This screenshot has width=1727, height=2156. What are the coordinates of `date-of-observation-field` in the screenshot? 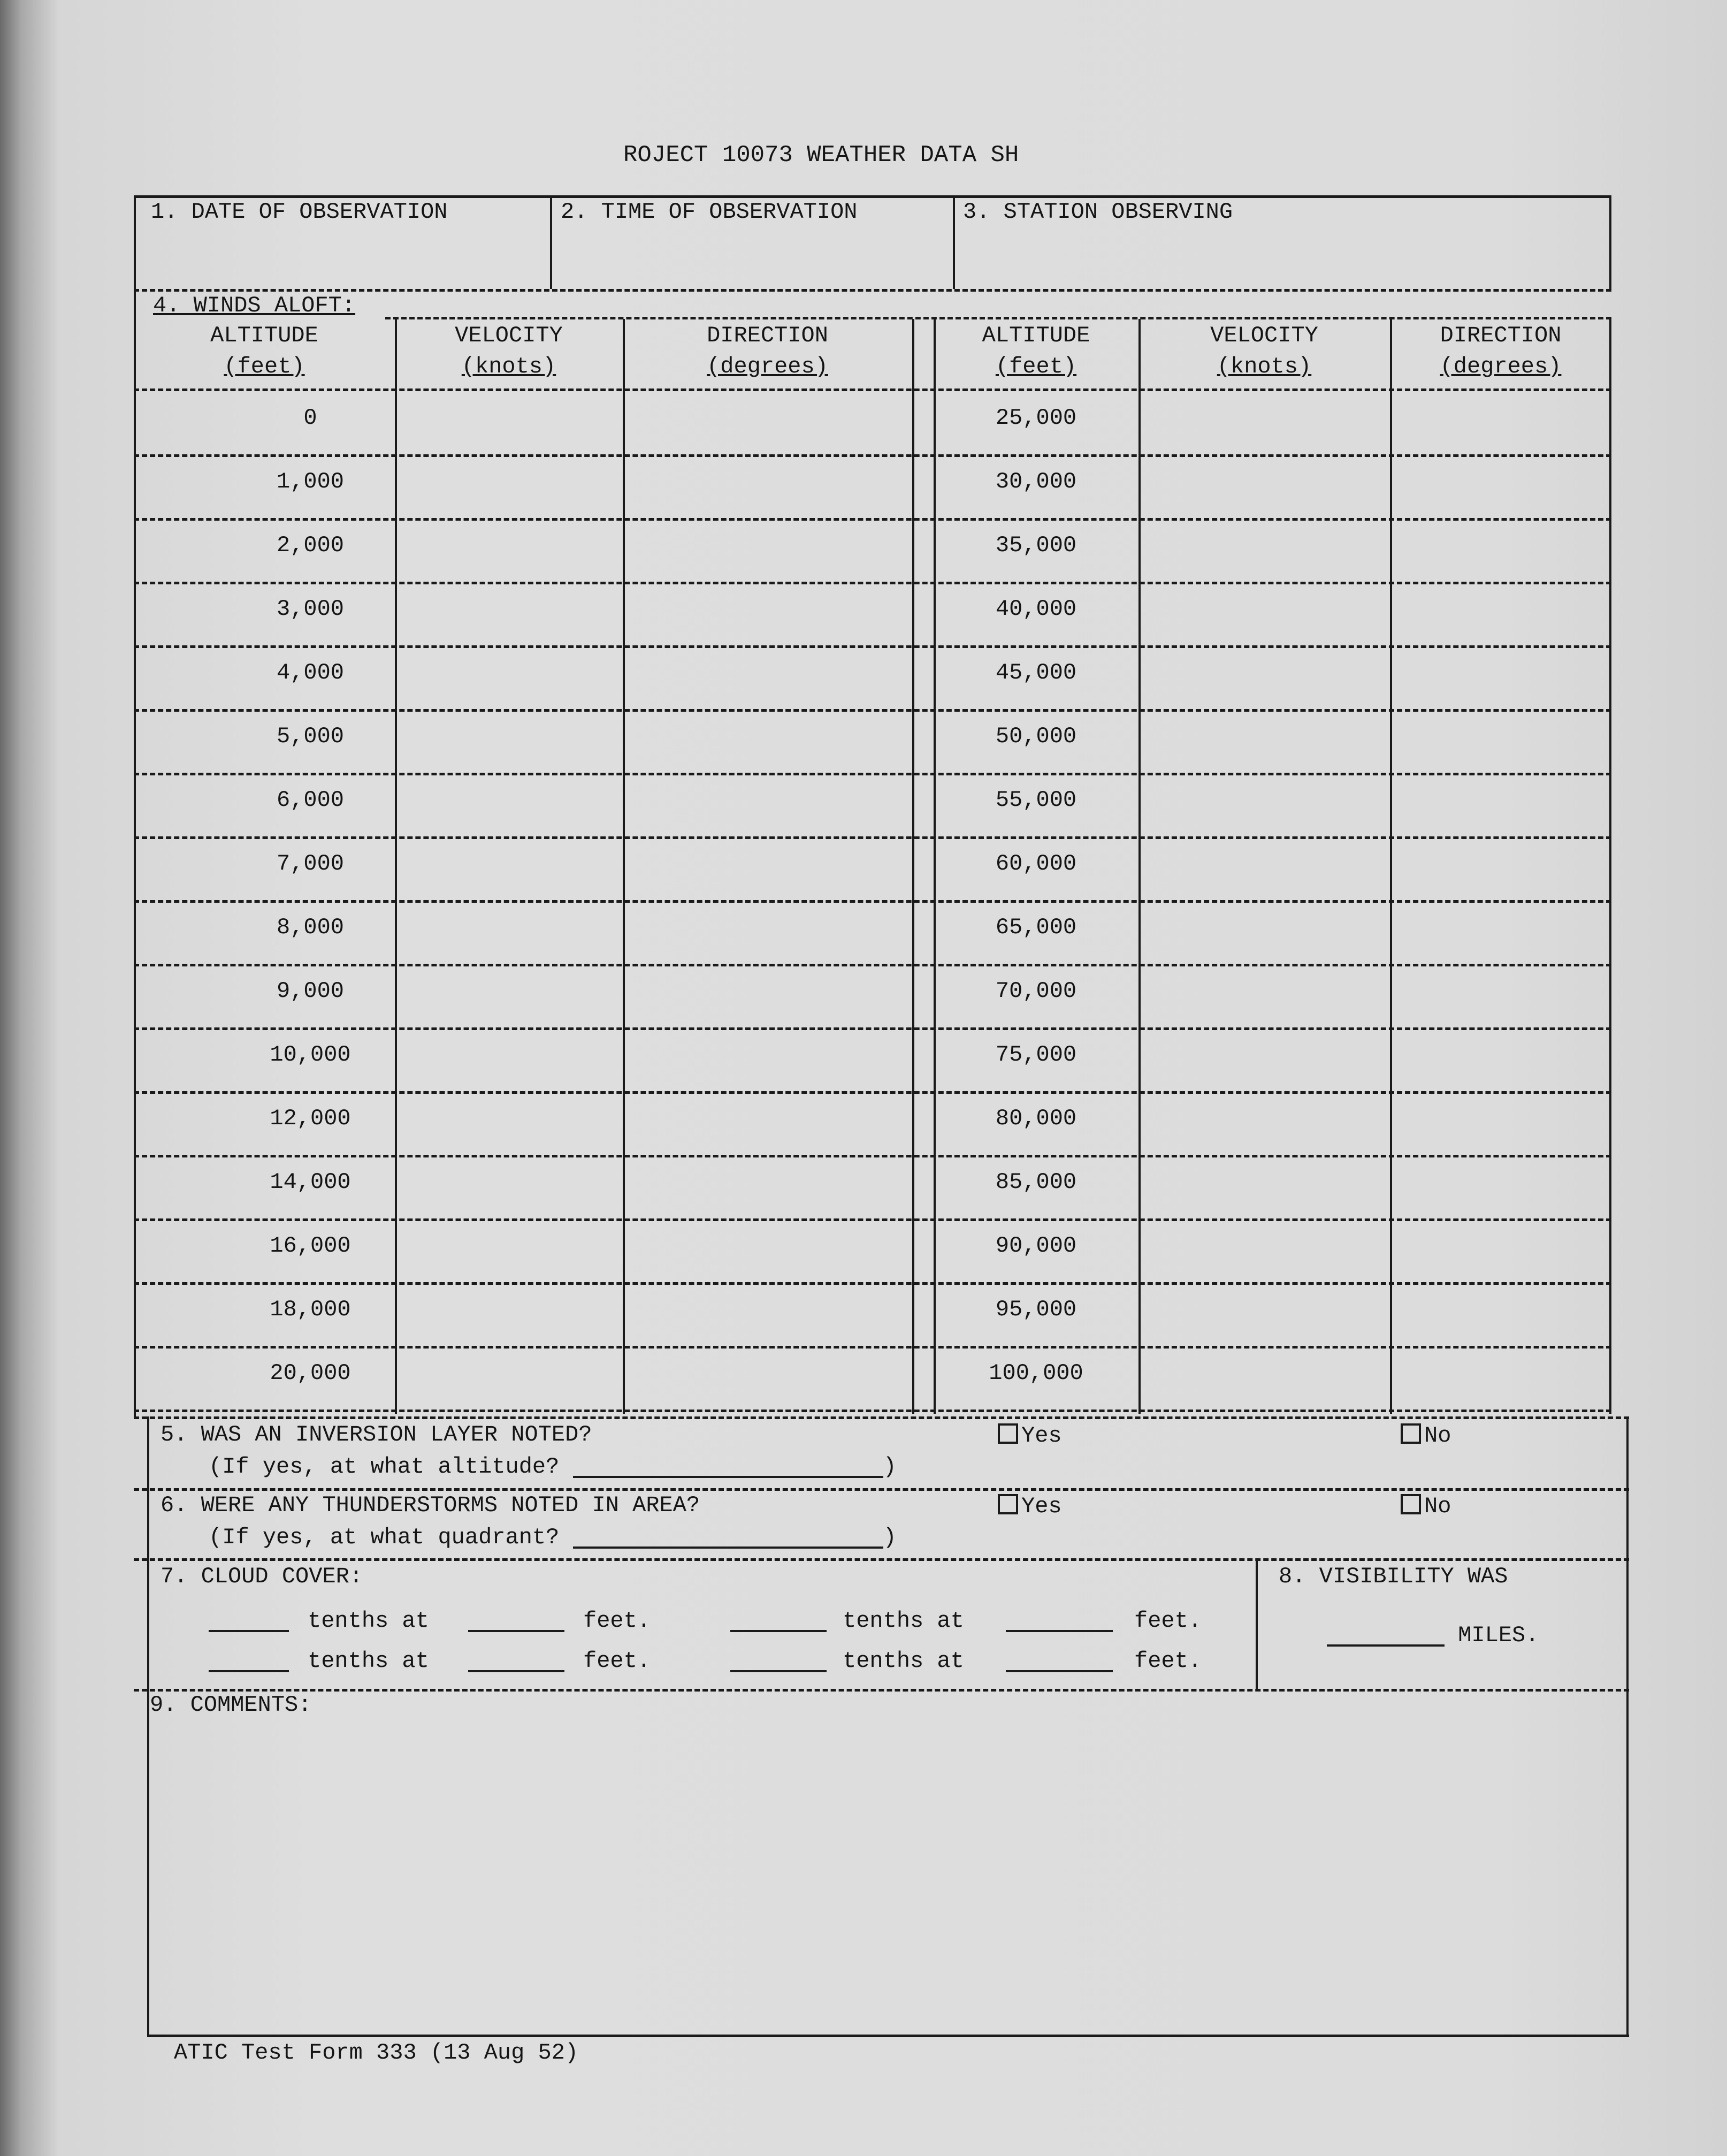 It's located at (342, 258).